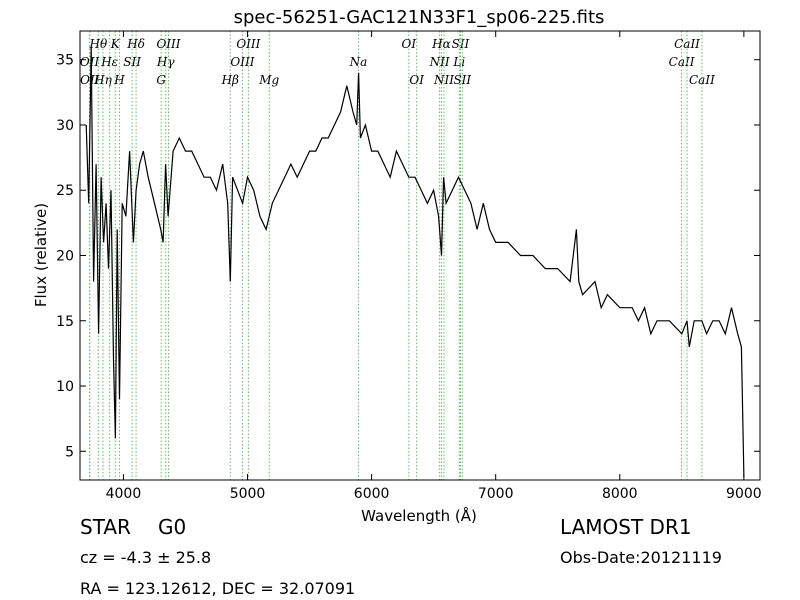 The width and height of the screenshot is (800, 600). What do you see at coordinates (165, 62) in the screenshot?
I see `spectral-line-label: Hγ` at bounding box center [165, 62].